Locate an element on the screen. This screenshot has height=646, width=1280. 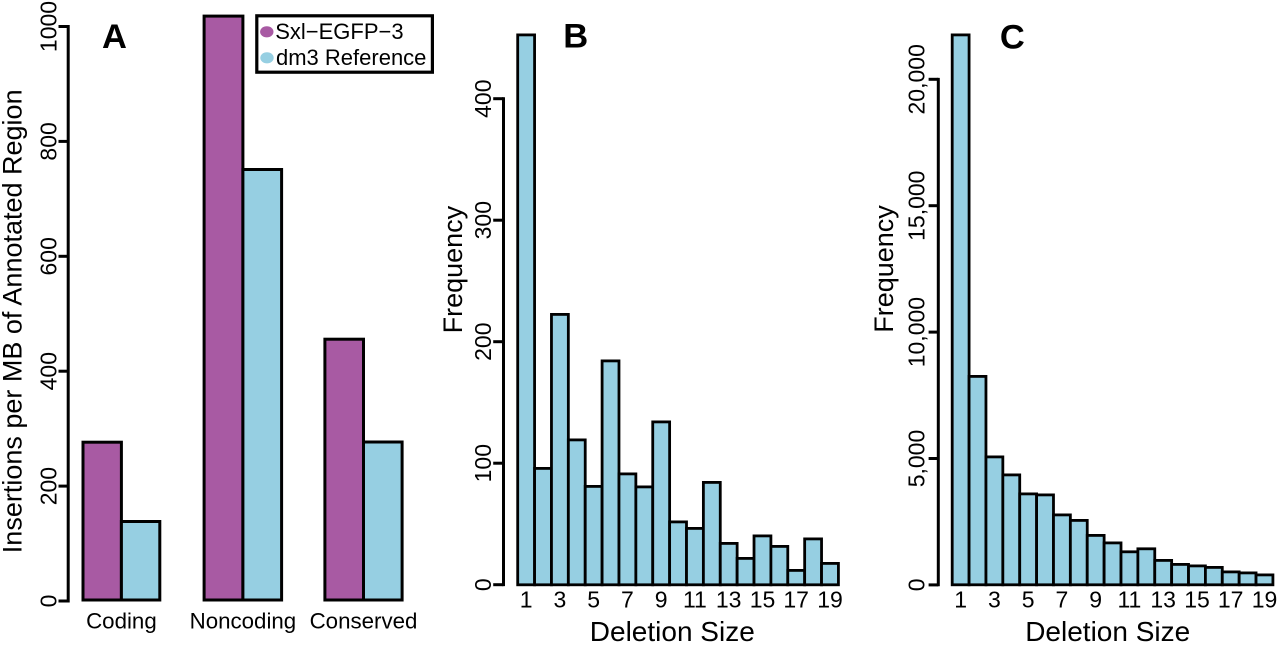
svg-text: Conserved is located at coordinates (364, 621).